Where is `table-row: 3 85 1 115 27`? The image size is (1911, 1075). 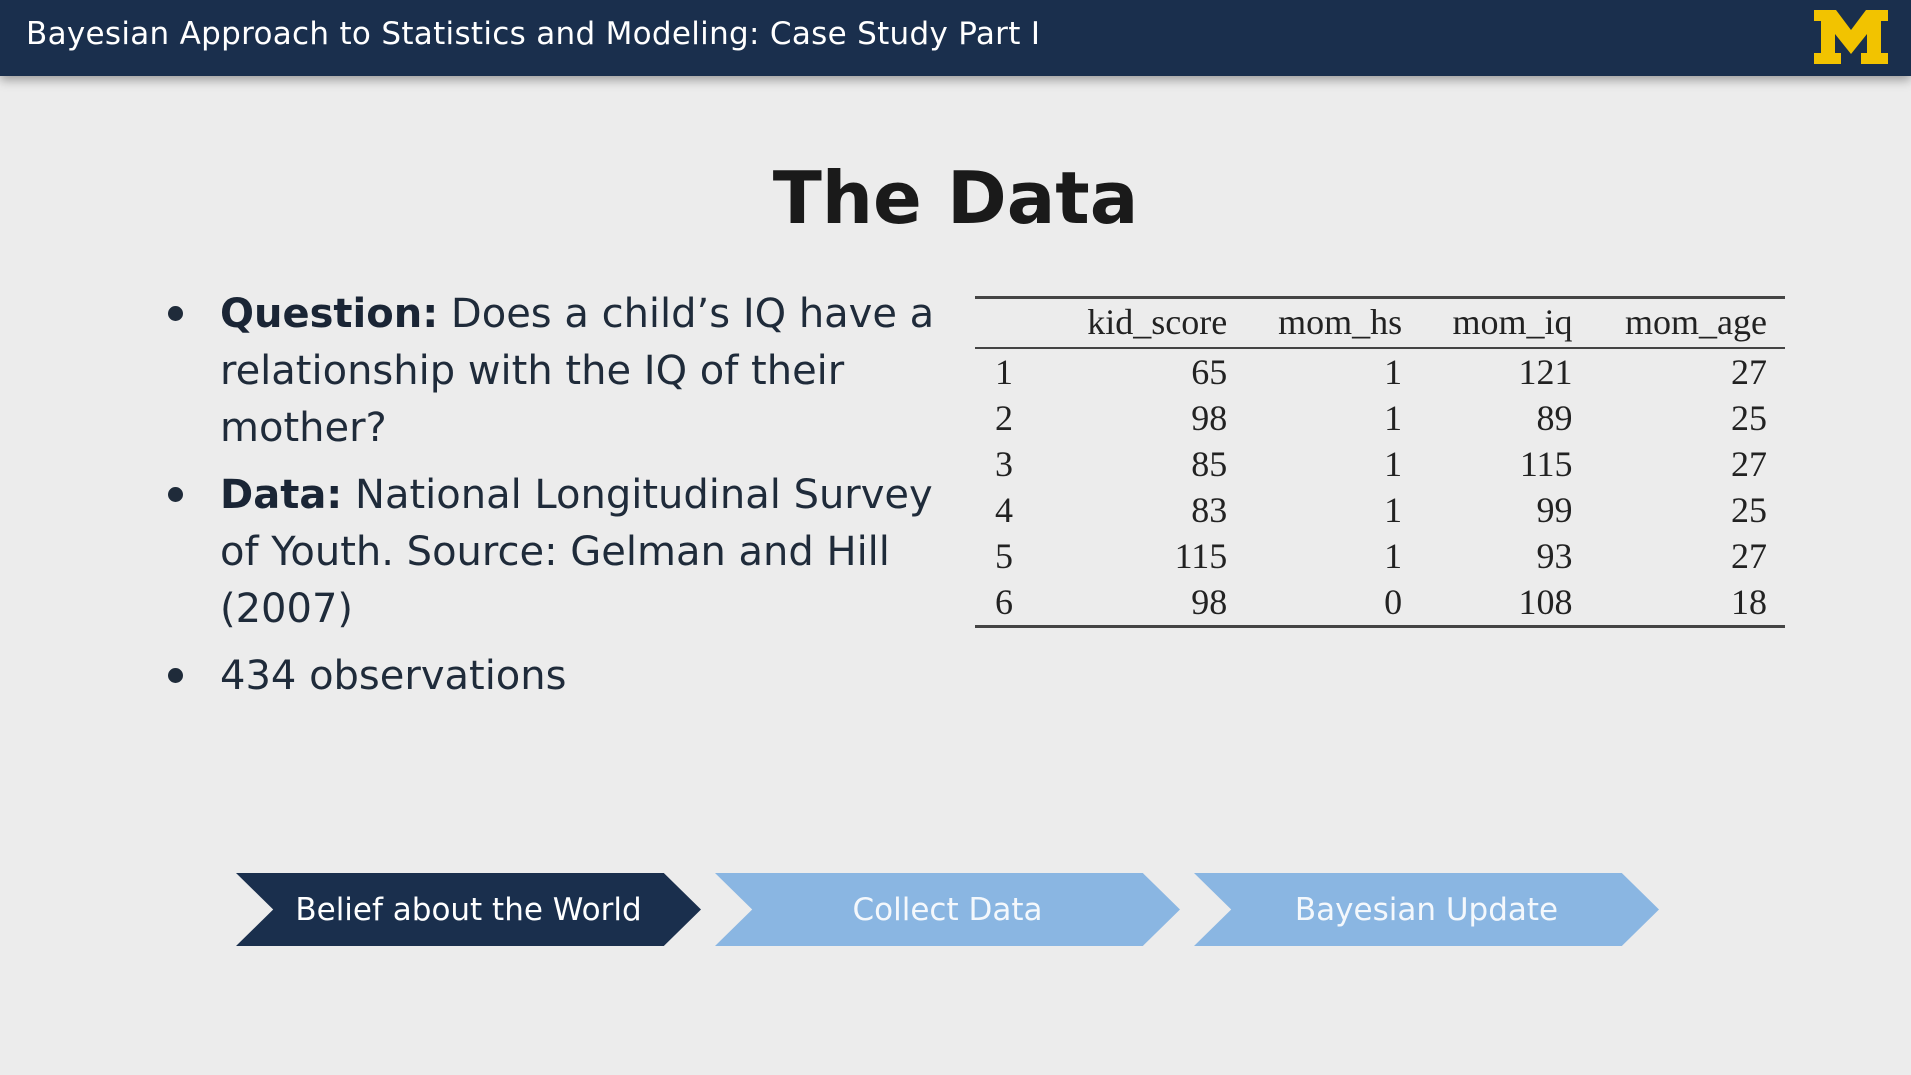 table-row: 3 85 1 115 27 is located at coordinates (1380, 464).